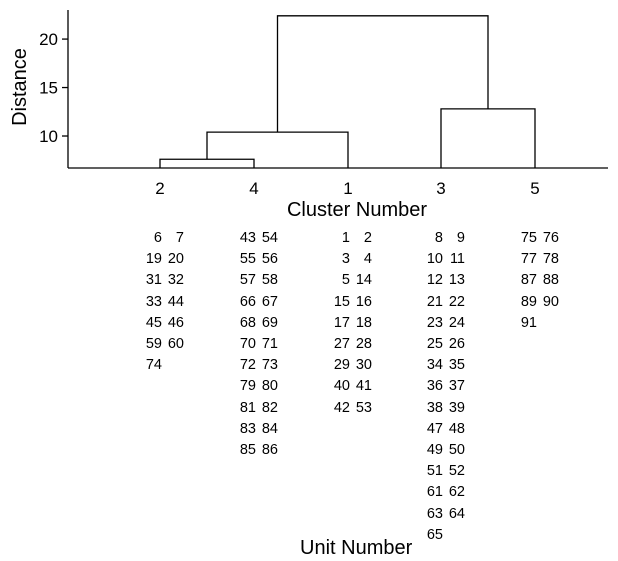 Image resolution: width=618 pixels, height=561 pixels. I want to click on unit-number: 66, so click(247, 301).